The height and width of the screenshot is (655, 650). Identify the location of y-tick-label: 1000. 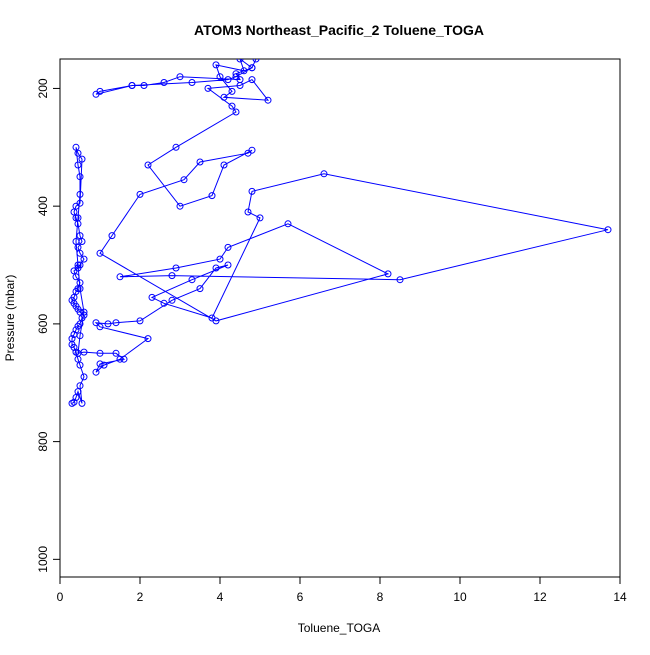
(43, 559).